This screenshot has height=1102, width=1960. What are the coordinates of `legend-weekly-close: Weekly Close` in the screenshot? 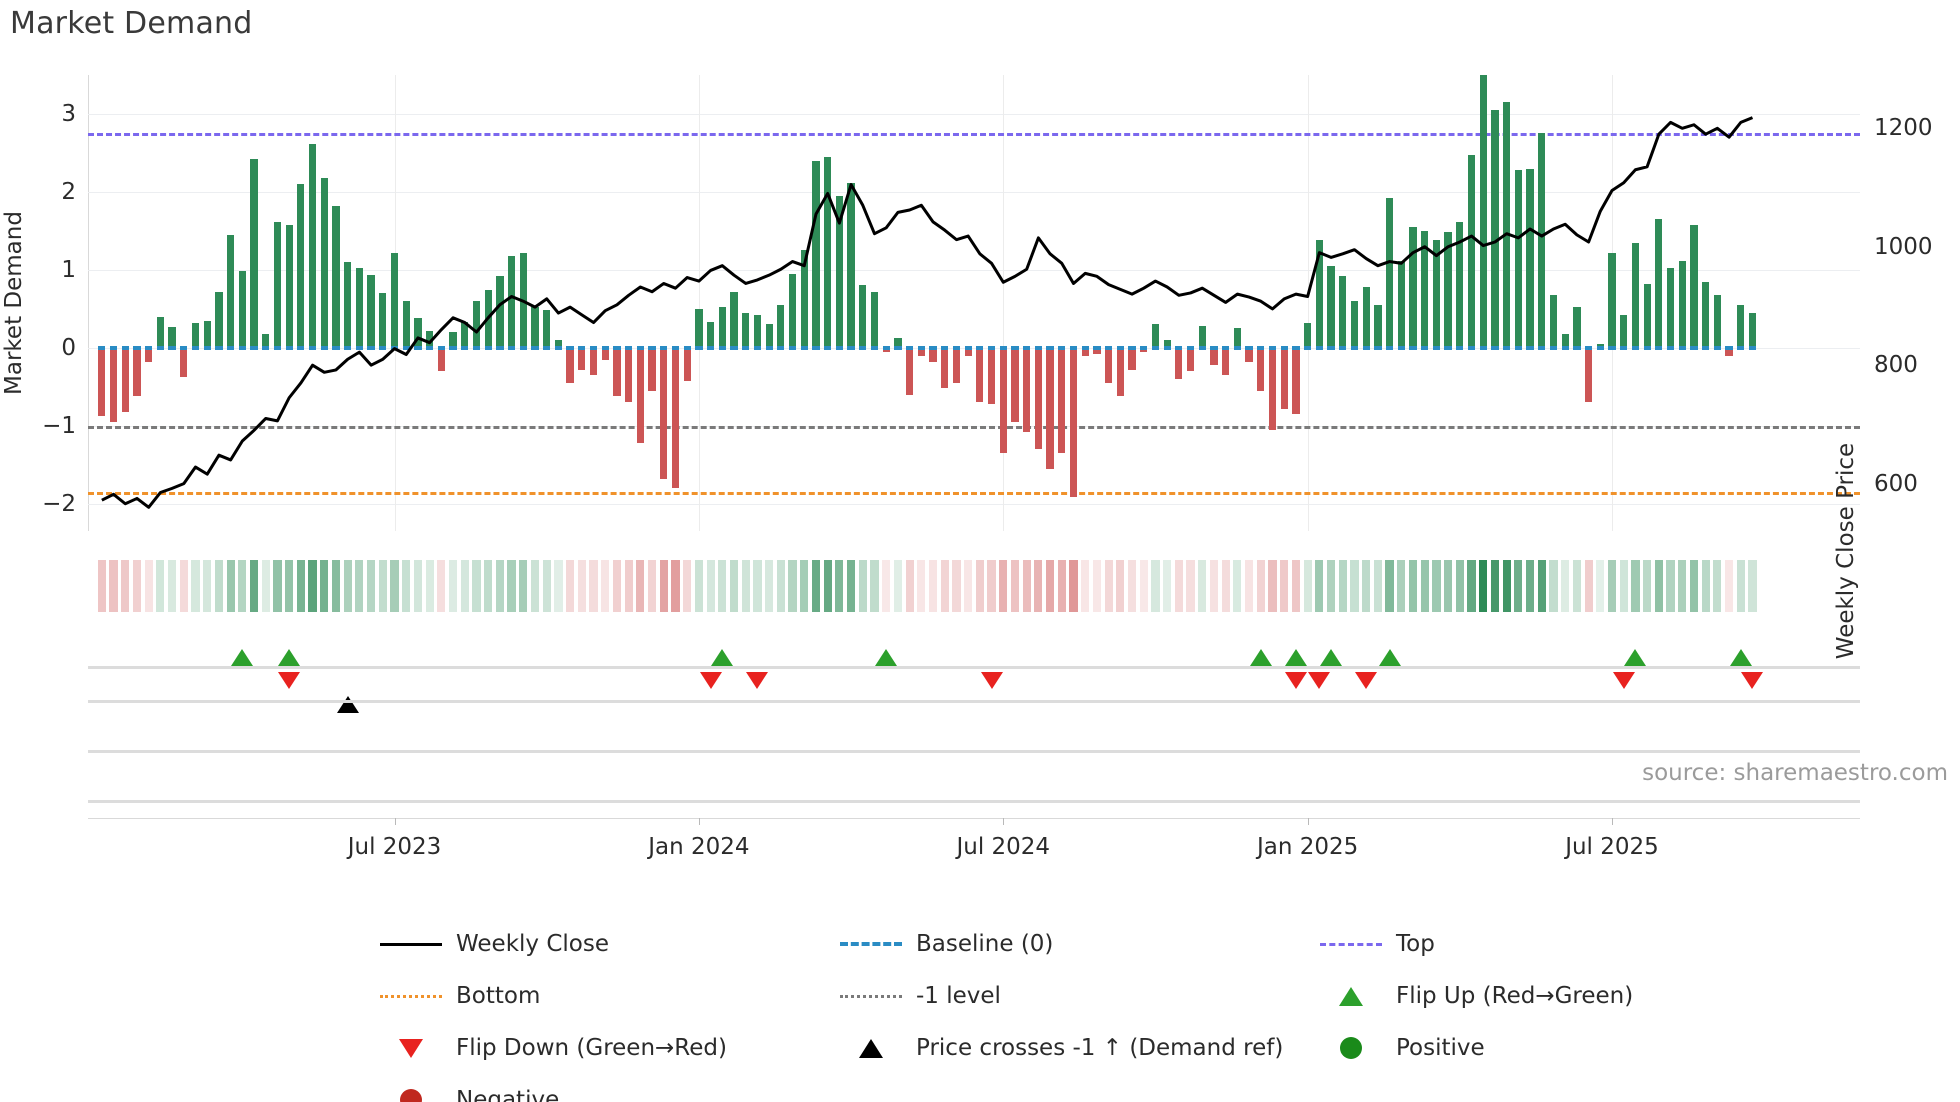 It's located at (610, 944).